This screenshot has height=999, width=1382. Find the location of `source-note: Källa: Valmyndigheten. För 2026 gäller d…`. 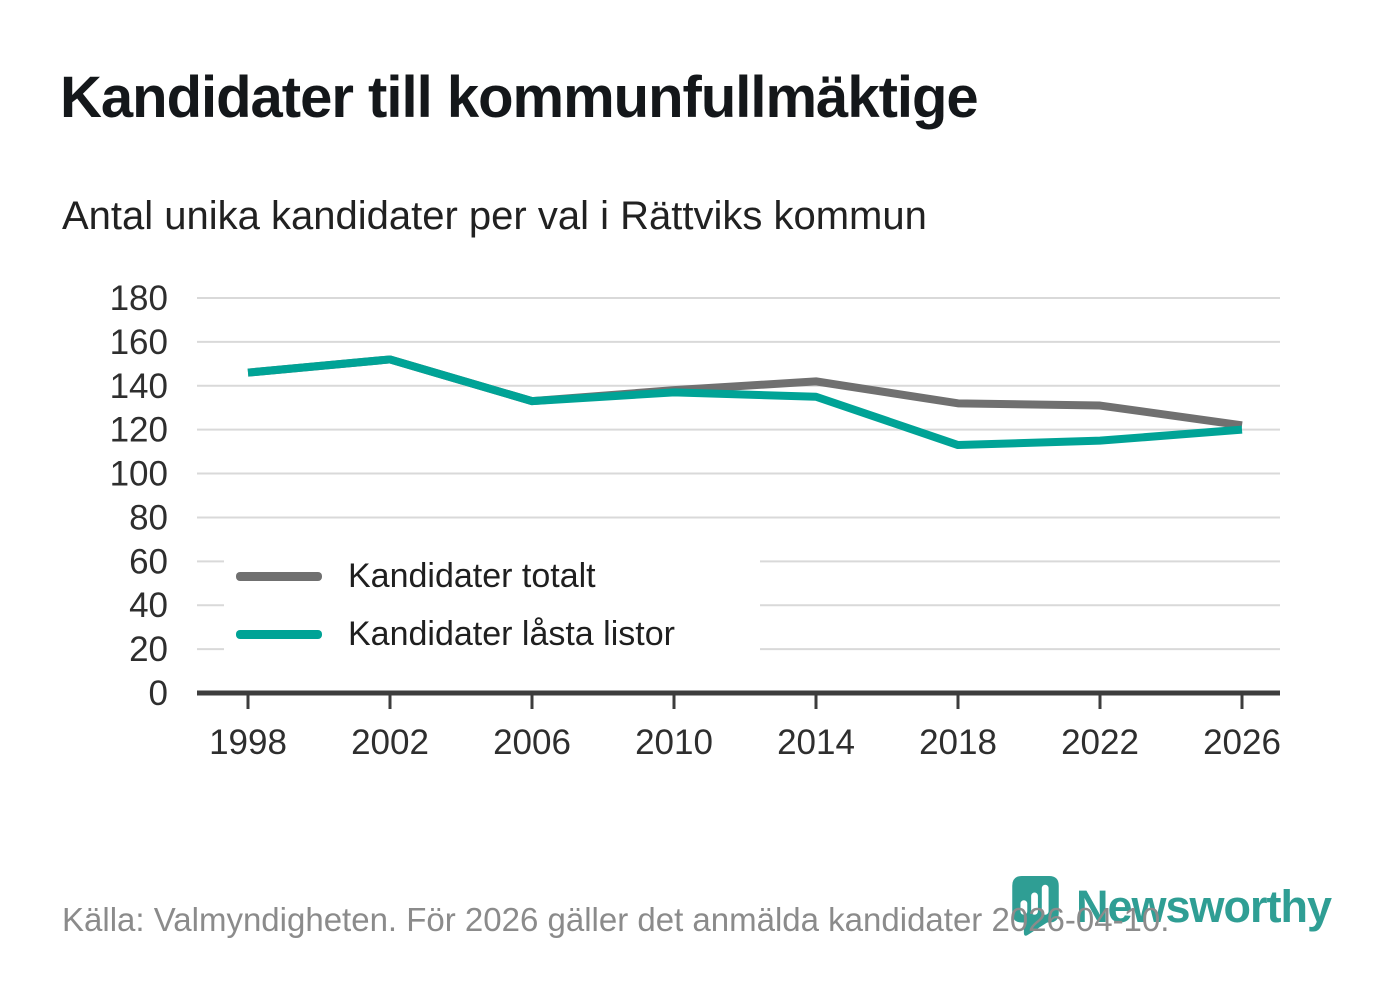

source-note: Källa: Valmyndigheten. För 2026 gäller d… is located at coordinates (616, 919).